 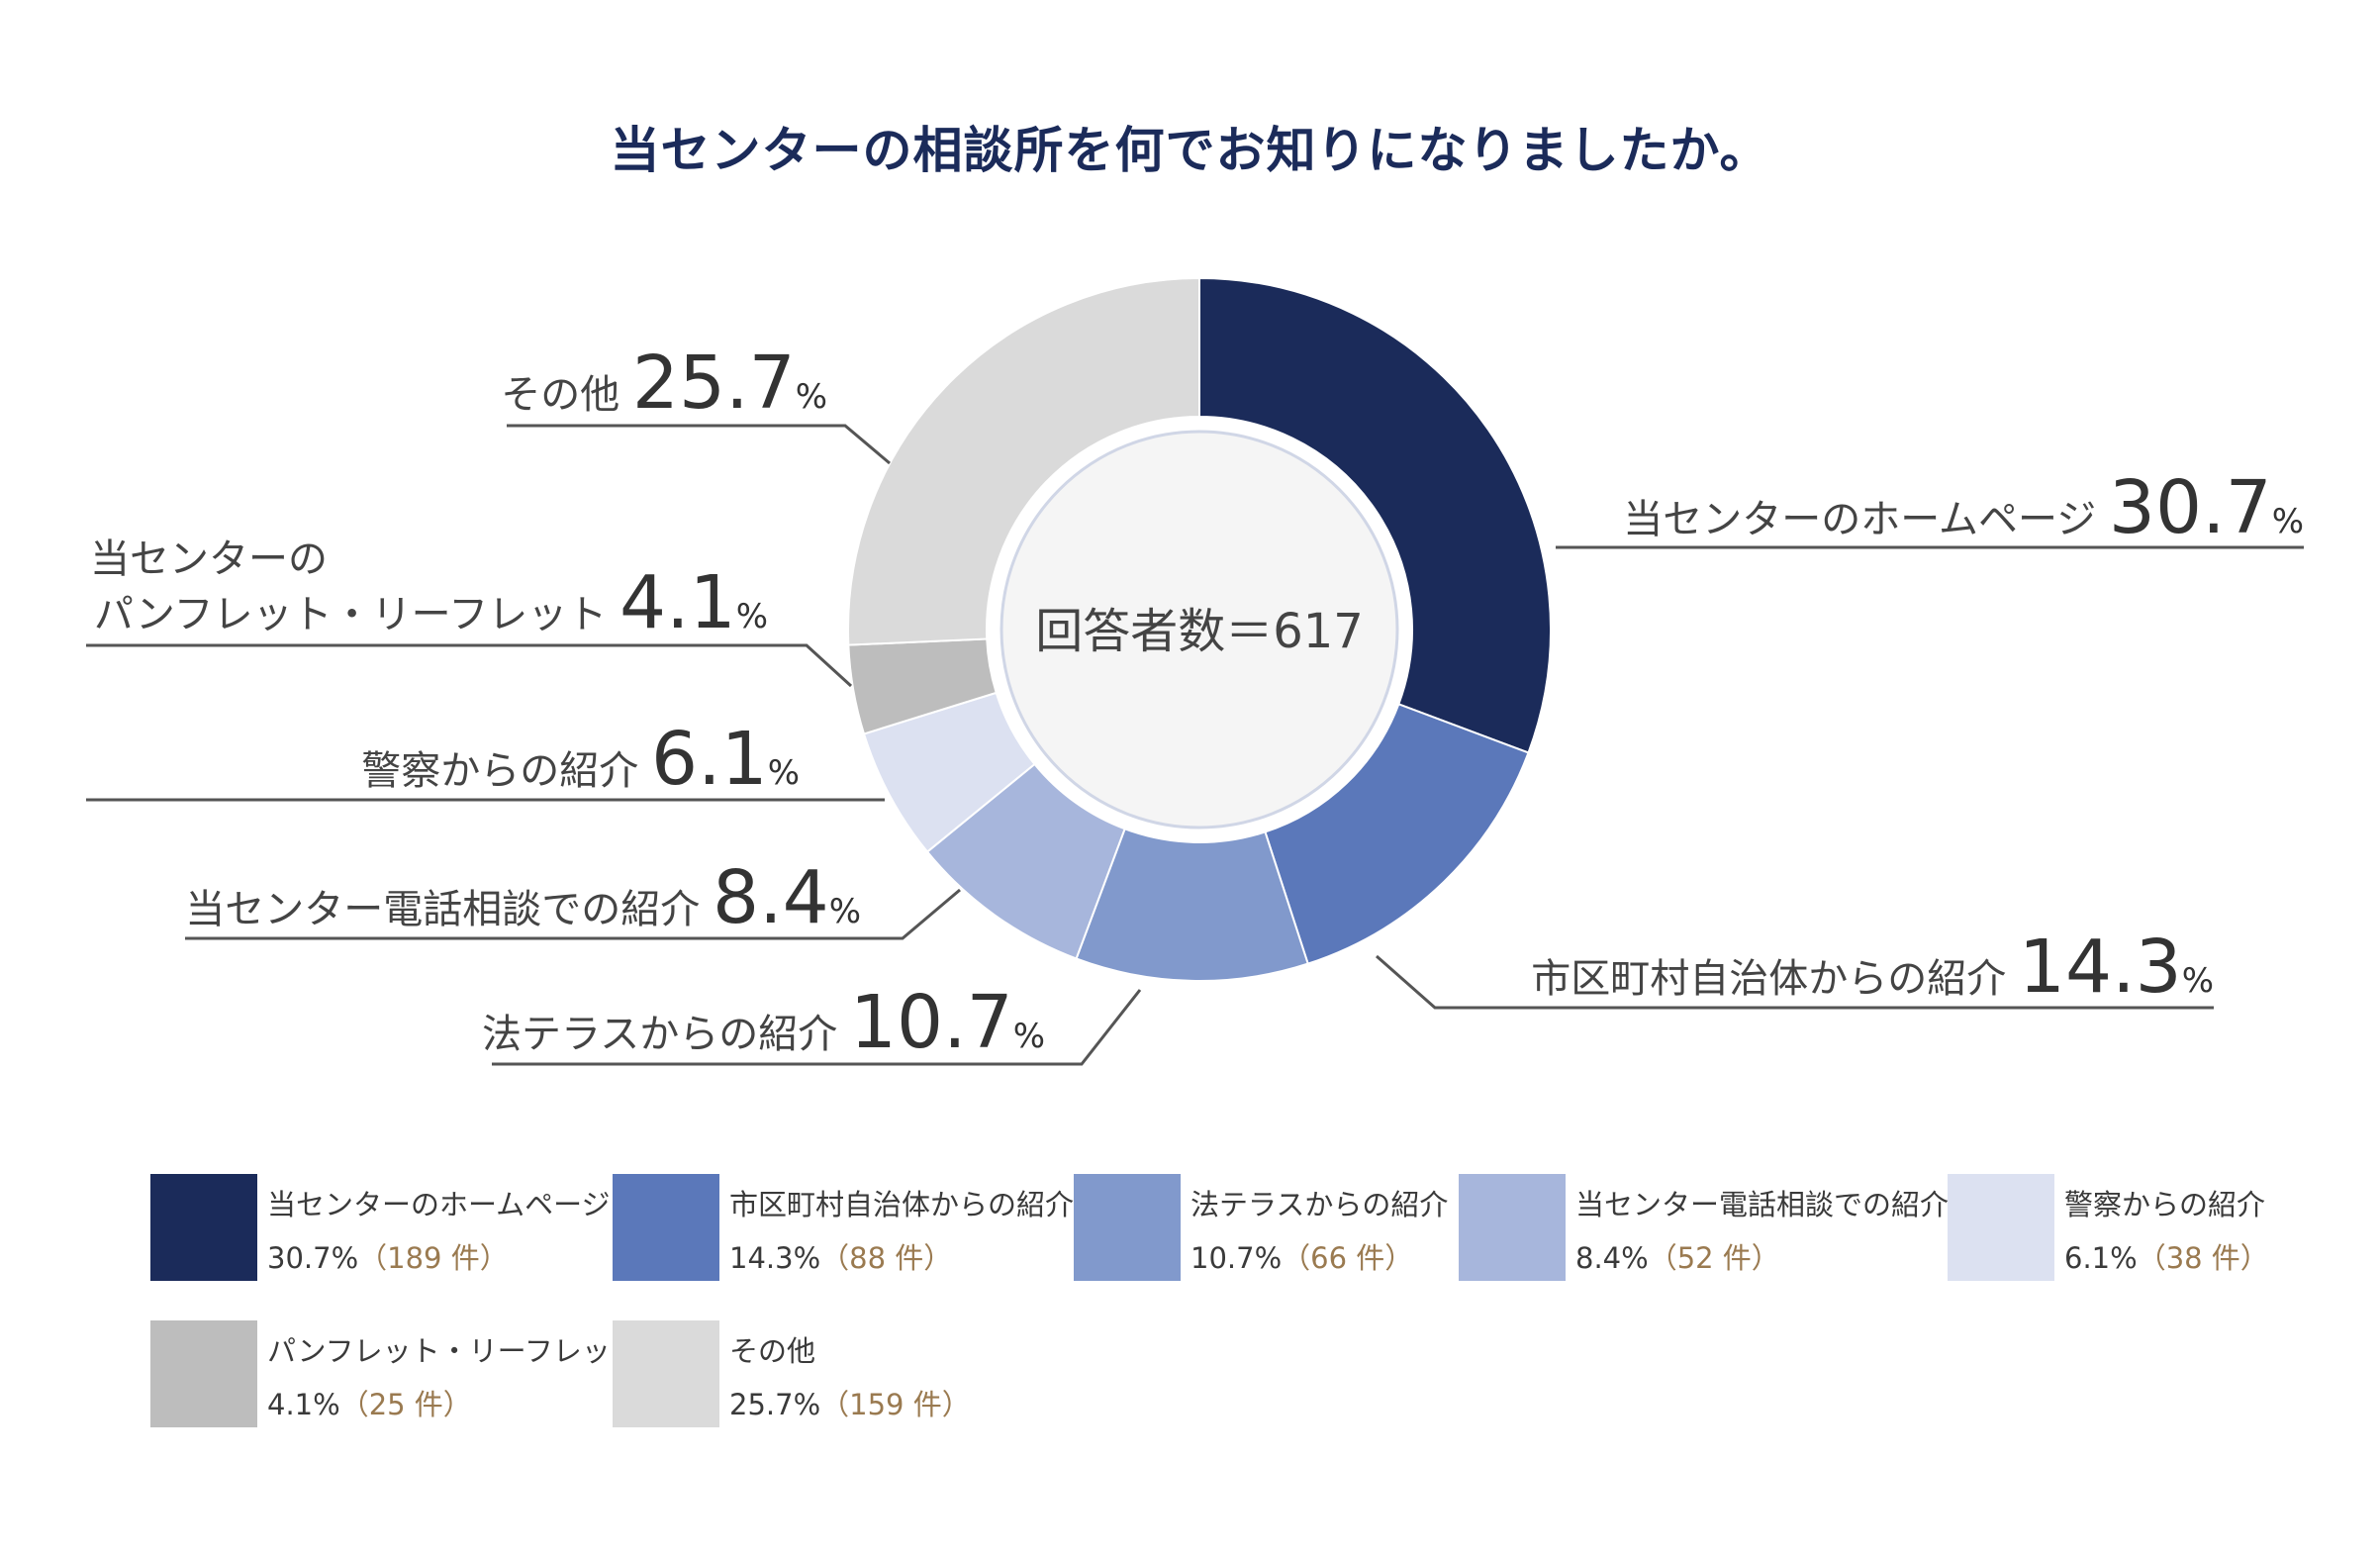 I want to click on legend-value: 8.4%（52 件）, so click(x=1677, y=1256).